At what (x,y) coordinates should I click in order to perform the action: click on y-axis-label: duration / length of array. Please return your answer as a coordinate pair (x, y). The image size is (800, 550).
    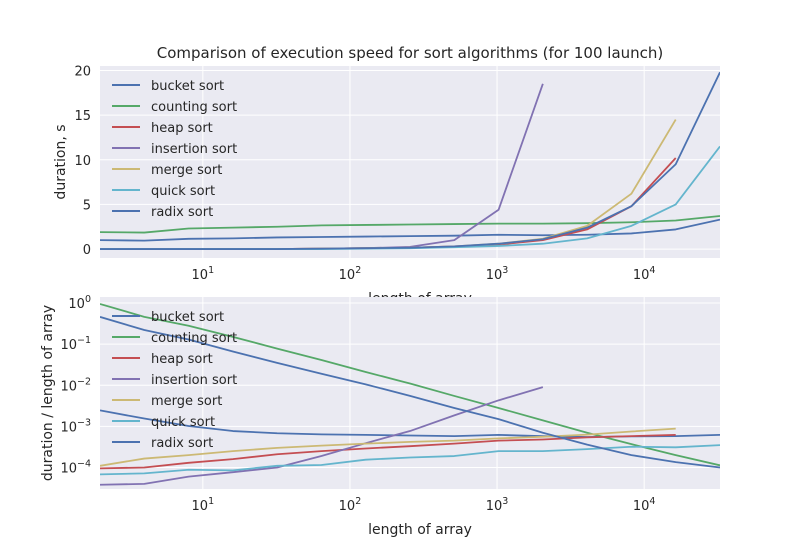
    Looking at the image, I should click on (48, 393).